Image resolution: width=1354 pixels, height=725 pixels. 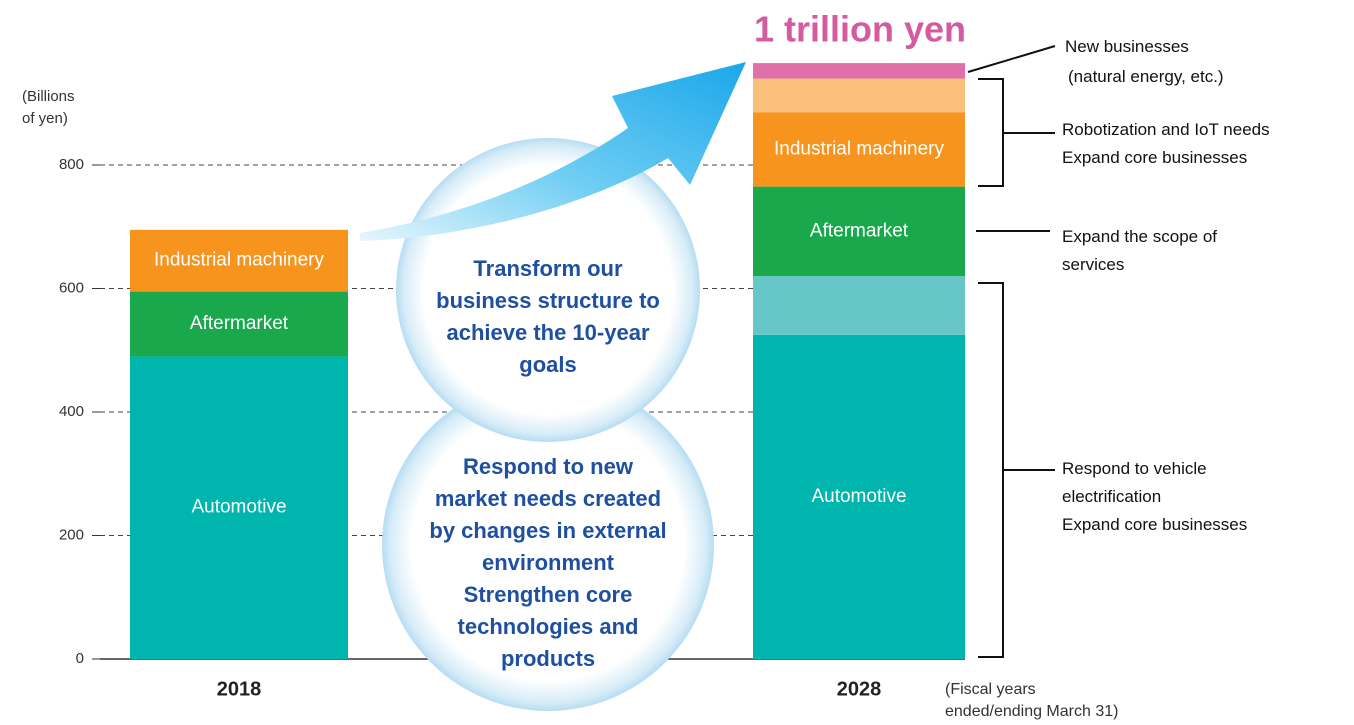 I want to click on circle-text-line: Respond to new, so click(x=548, y=466).